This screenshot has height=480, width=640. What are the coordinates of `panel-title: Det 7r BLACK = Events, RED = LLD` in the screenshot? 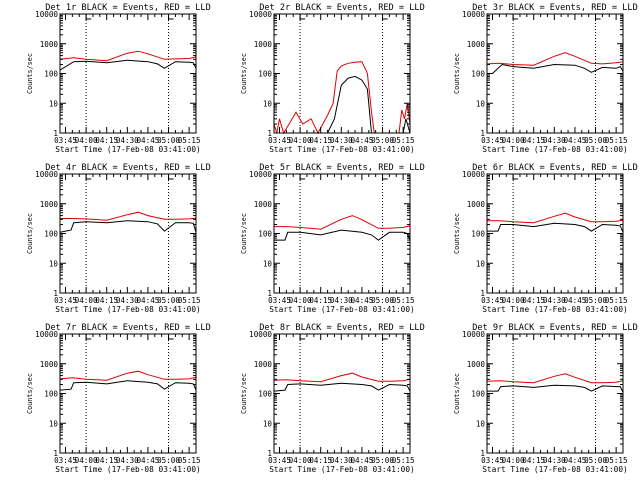 It's located at (128, 328).